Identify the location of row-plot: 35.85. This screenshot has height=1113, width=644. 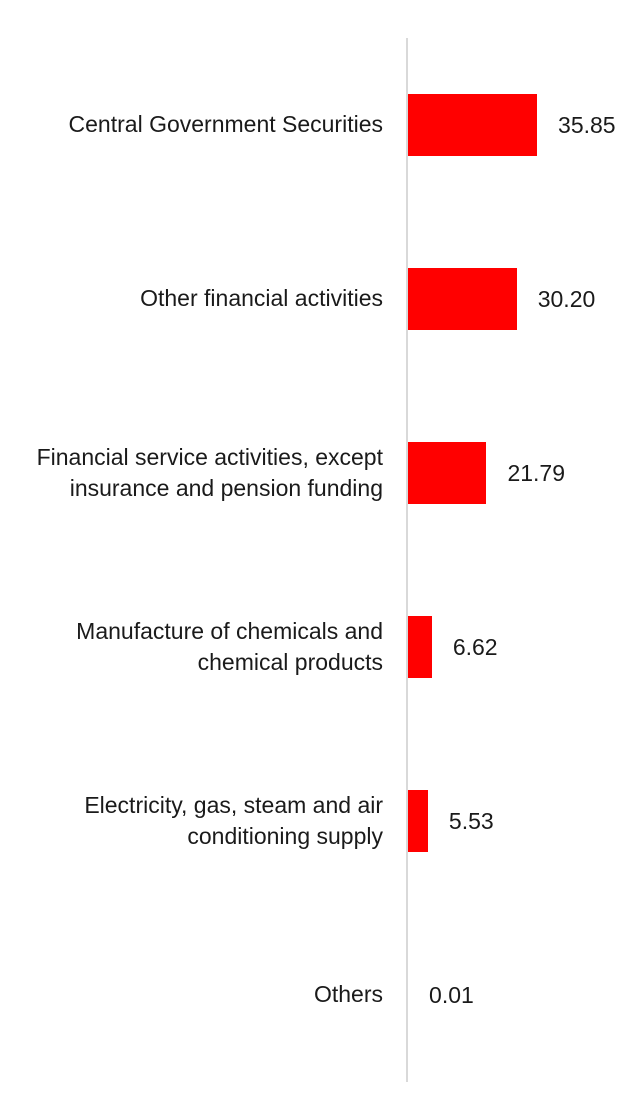
(525, 125).